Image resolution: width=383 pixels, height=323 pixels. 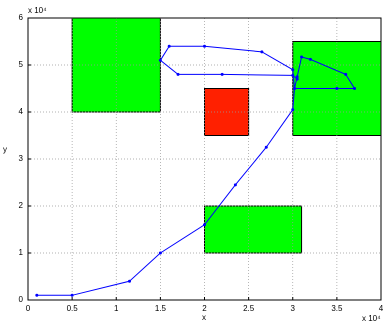 I want to click on x-tick-label: 3.5, so click(x=337, y=308).